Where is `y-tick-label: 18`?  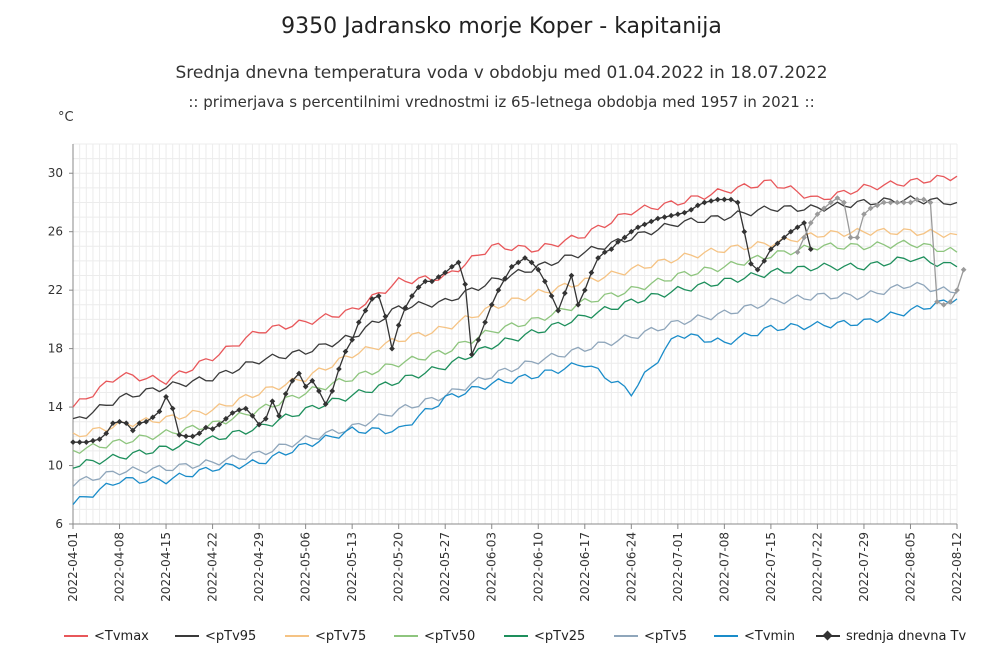
y-tick-label: 18 is located at coordinates (55, 349).